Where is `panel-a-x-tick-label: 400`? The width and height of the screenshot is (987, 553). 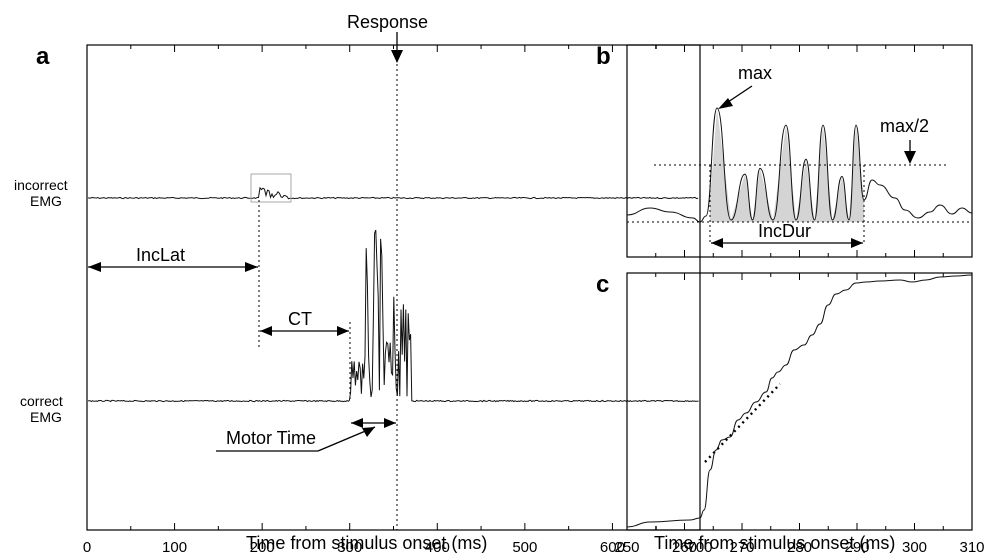 panel-a-x-tick-label: 400 is located at coordinates (437, 546).